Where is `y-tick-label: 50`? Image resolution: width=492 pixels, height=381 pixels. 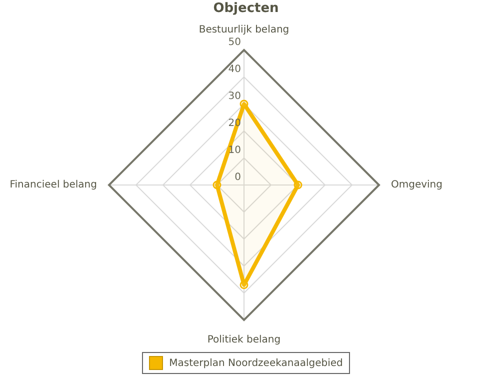
y-tick-label: 50 is located at coordinates (234, 42).